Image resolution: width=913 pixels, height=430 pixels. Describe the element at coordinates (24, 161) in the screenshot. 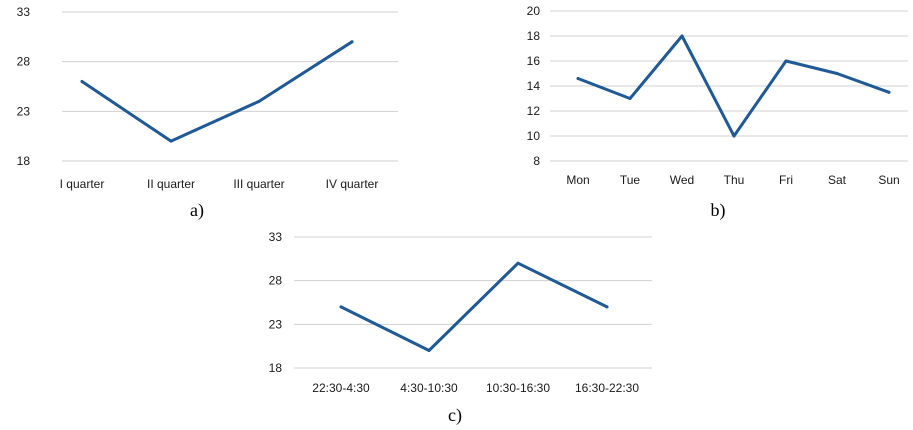

I see `chart-a-y-tick-label: 18` at that location.